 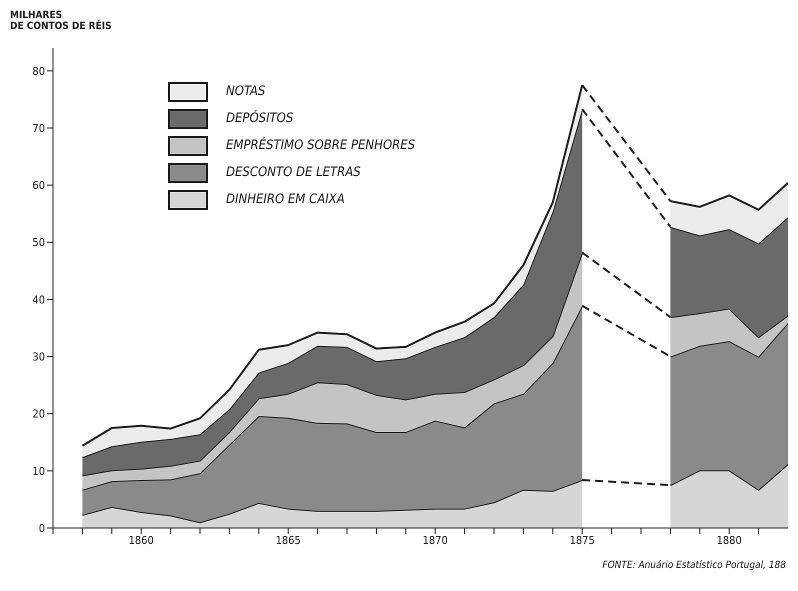 I want to click on y-tick-label: 20, so click(x=38, y=414).